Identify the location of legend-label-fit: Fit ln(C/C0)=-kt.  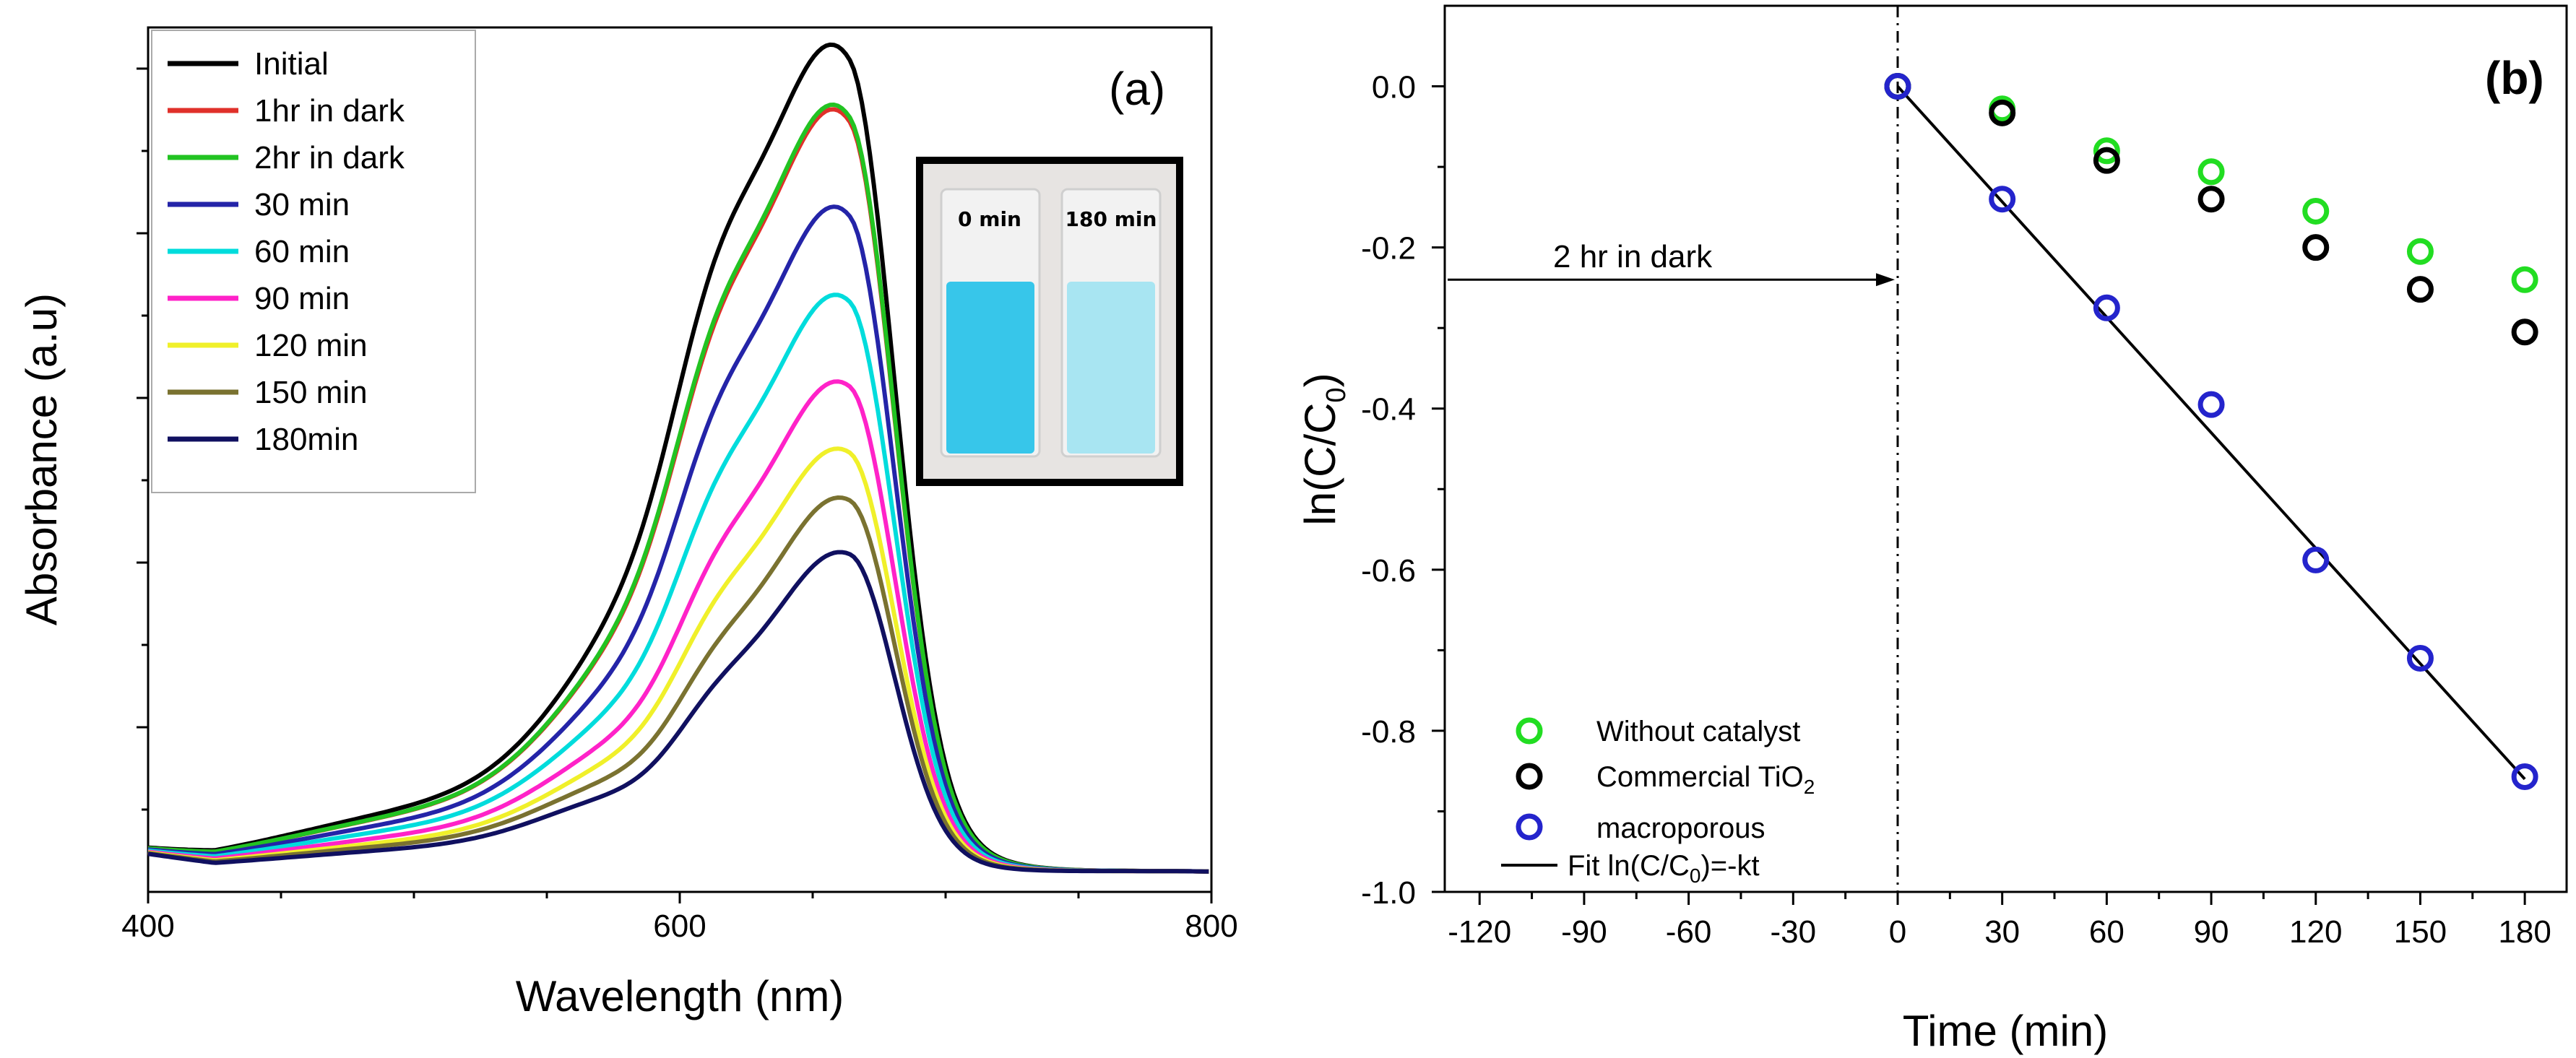
(1664, 868).